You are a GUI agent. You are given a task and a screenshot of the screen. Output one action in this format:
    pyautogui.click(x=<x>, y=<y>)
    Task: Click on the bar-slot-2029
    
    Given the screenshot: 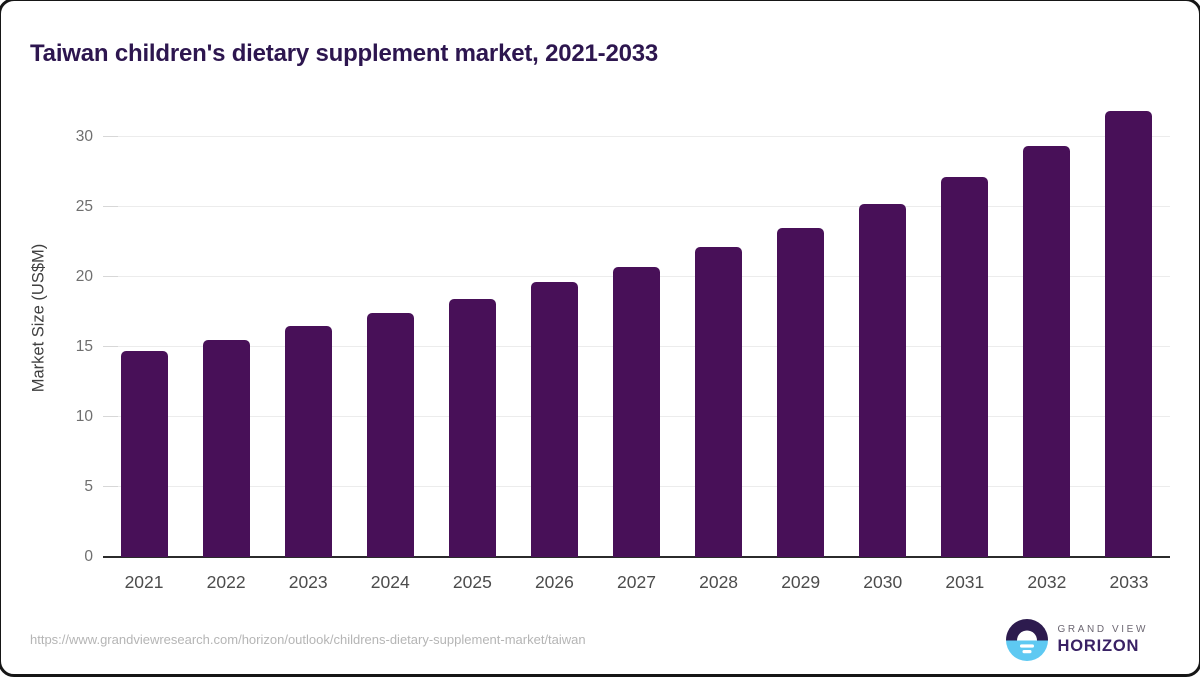 What is the action you would take?
    pyautogui.click(x=801, y=333)
    